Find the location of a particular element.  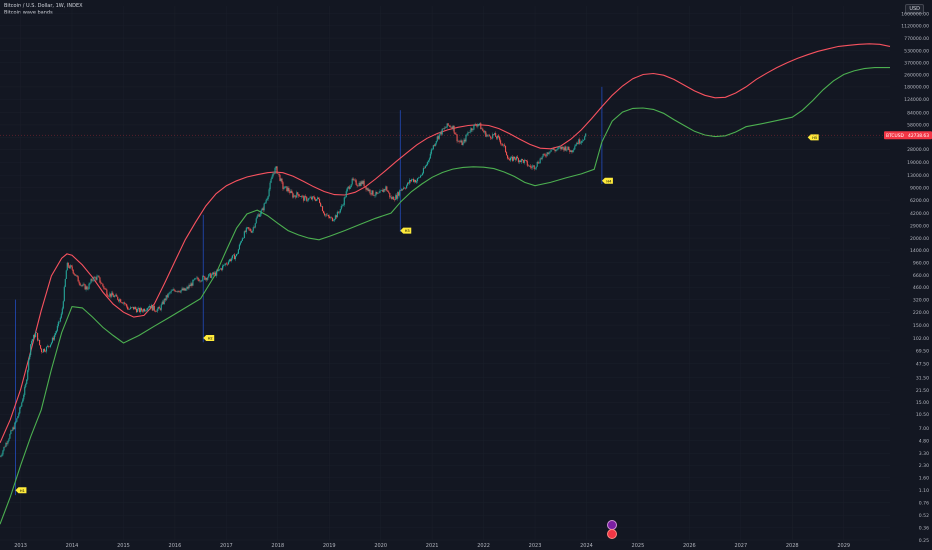

halving-label-h1: H1 is located at coordinates (21, 490).